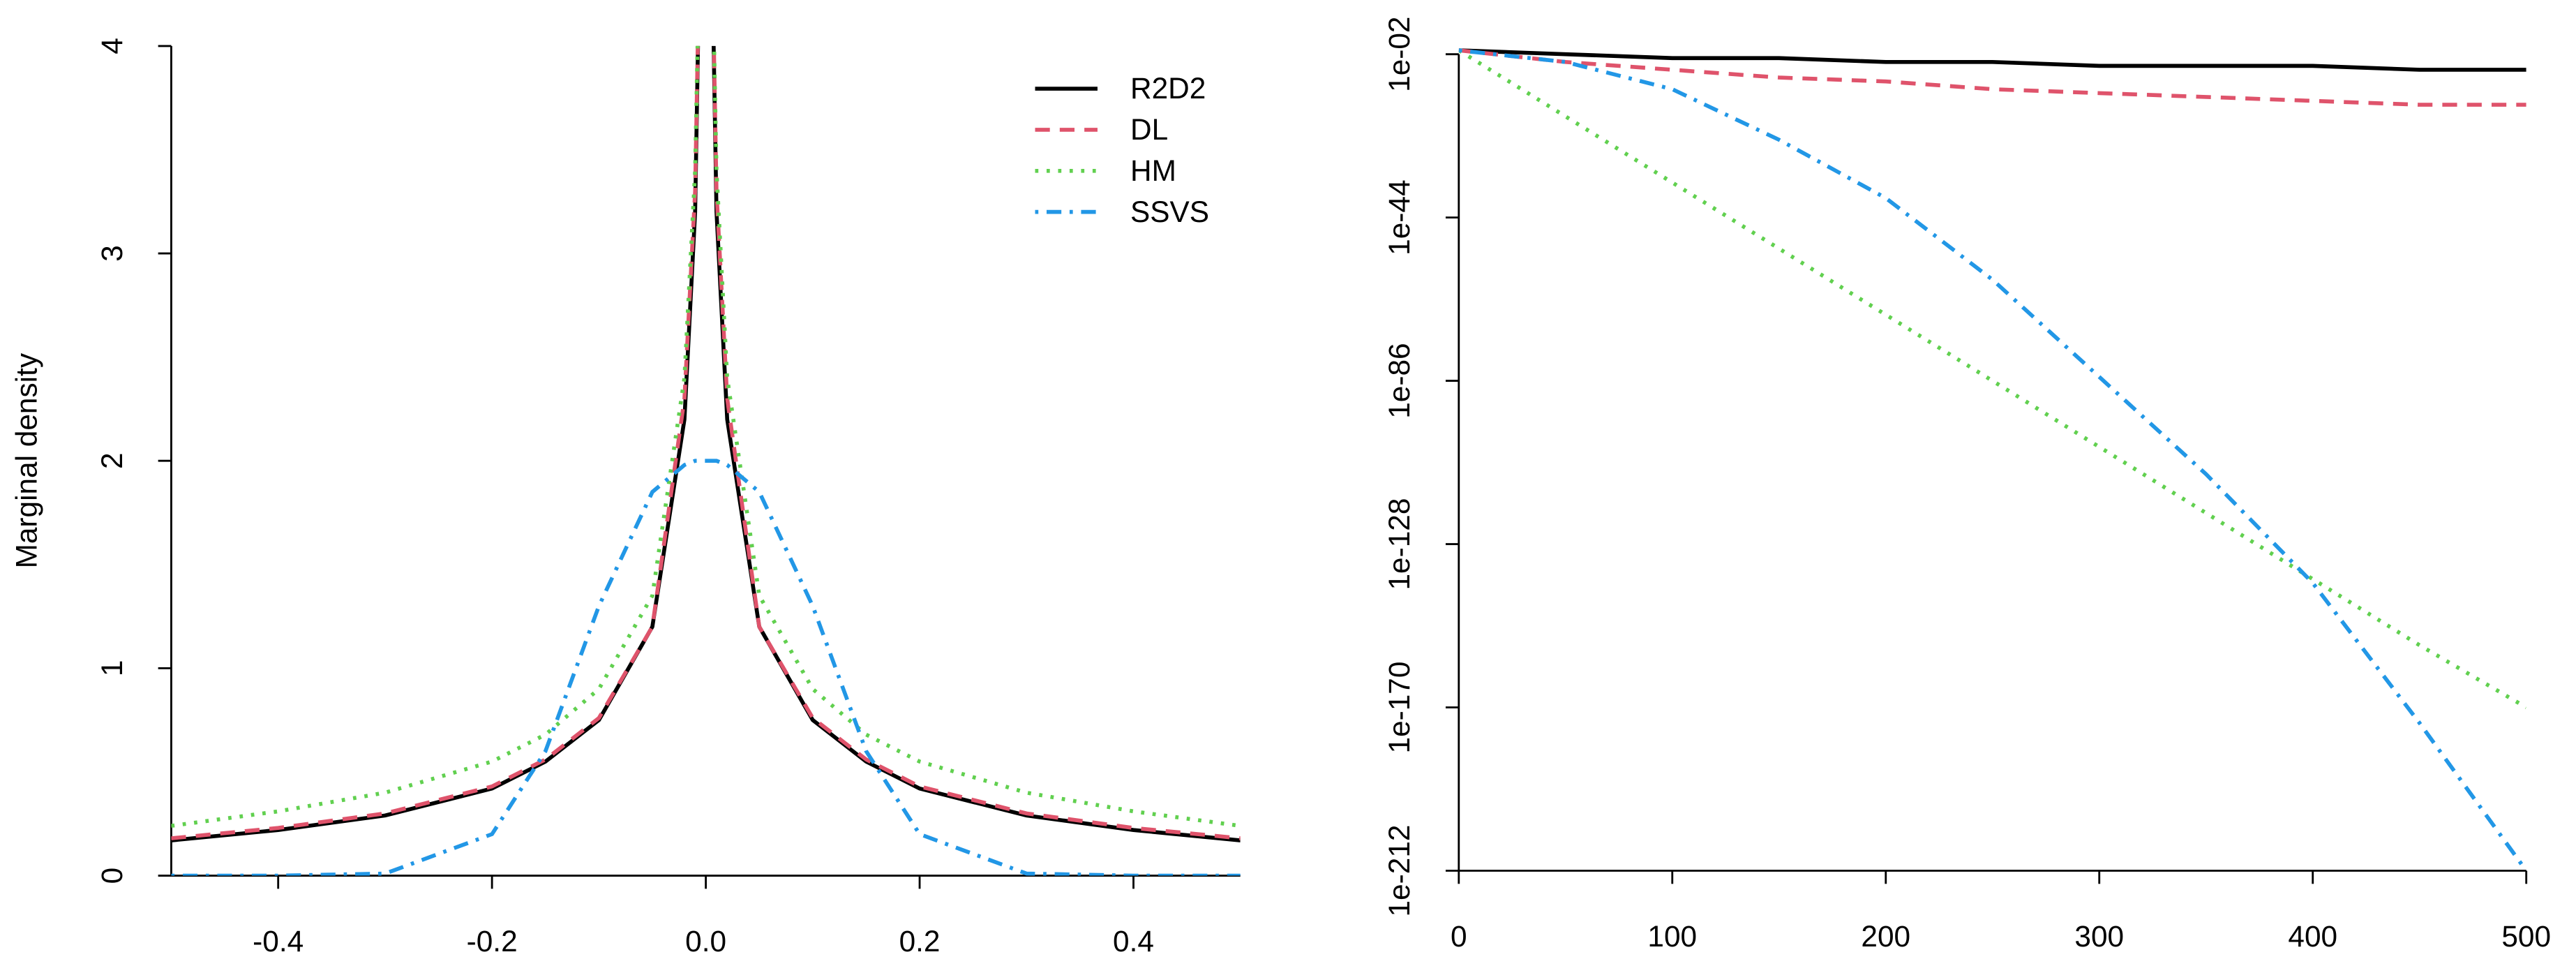 The height and width of the screenshot is (966, 2576). Describe the element at coordinates (1149, 129) in the screenshot. I see `legend-label: DL` at that location.